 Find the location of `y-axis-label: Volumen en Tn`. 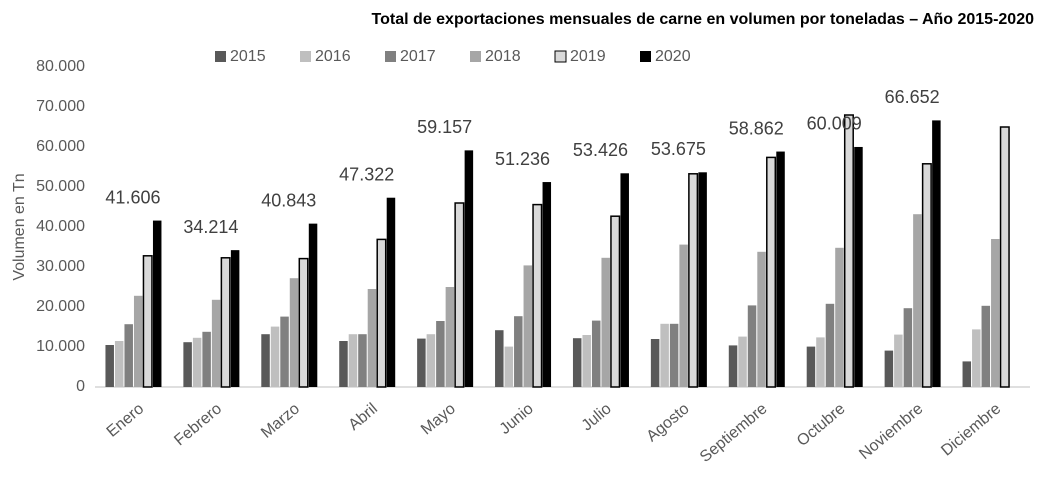

y-axis-label: Volumen en Tn is located at coordinates (19, 226).